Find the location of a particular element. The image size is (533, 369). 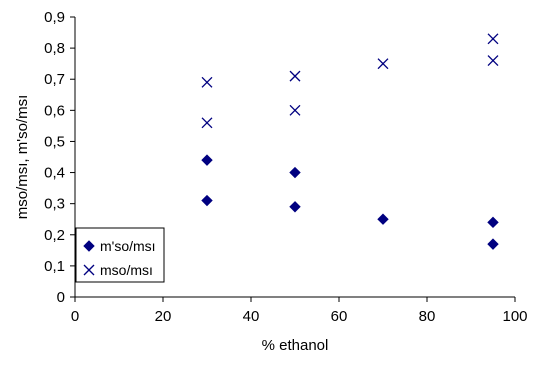

y-tick-label: 0,8 is located at coordinates (54, 48).